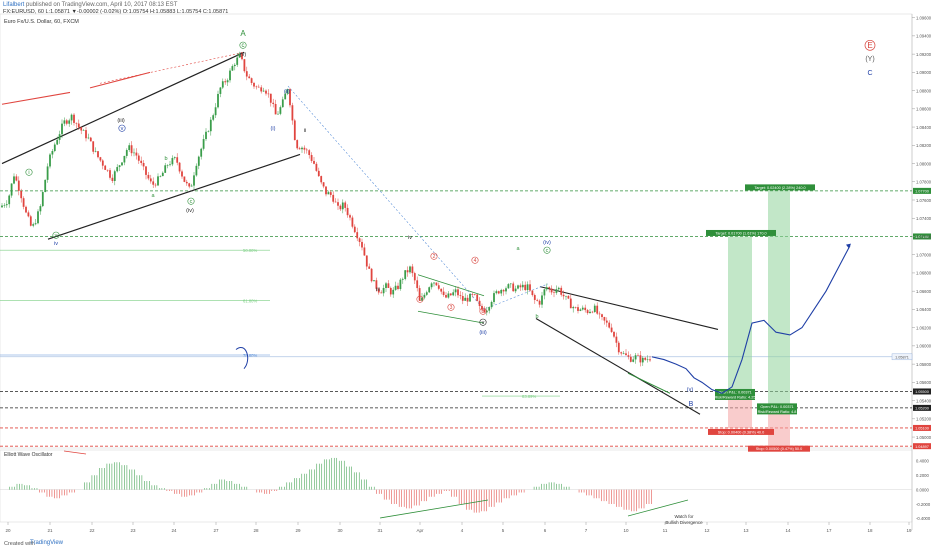 The height and width of the screenshot is (550, 932). What do you see at coordinates (924, 36) in the screenshot?
I see `price-tick-label: 1.09400` at bounding box center [924, 36].